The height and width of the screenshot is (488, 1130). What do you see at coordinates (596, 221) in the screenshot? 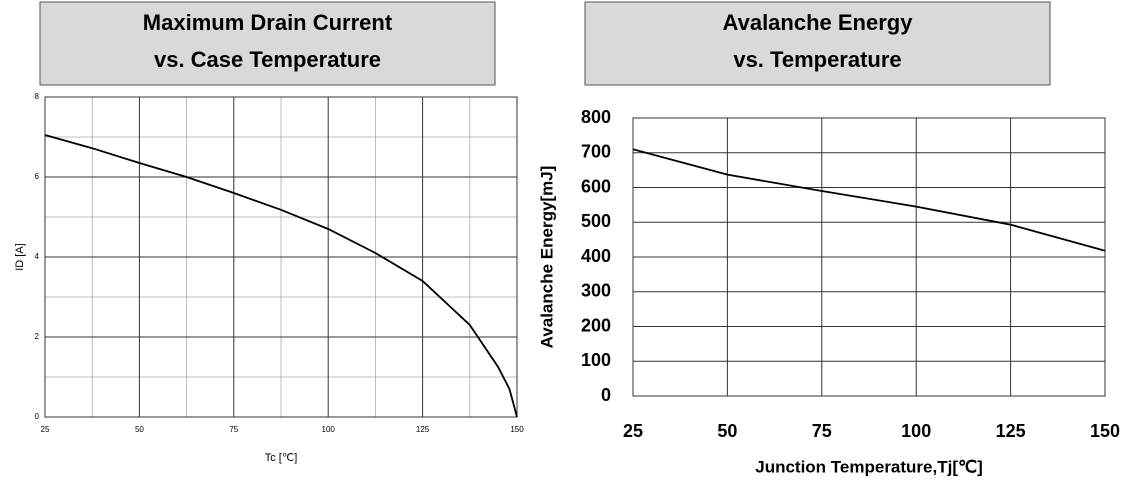
I see `y-tick-label: 500` at bounding box center [596, 221].